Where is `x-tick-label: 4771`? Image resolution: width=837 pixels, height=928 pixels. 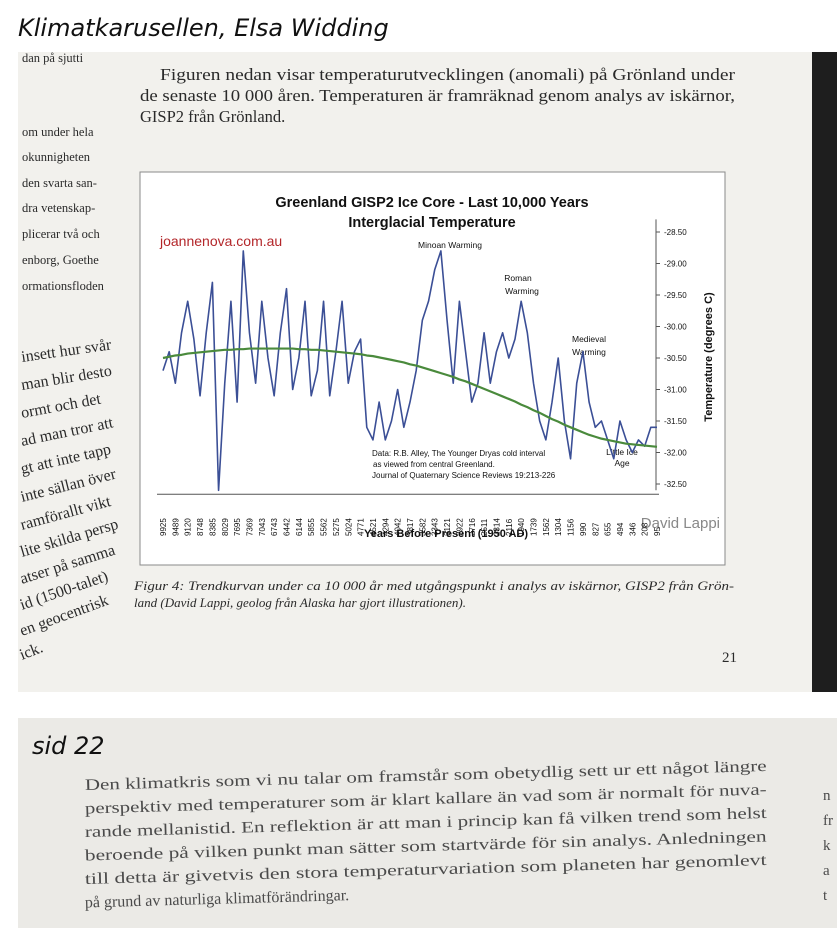
x-tick-label: 4771 is located at coordinates (361, 527).